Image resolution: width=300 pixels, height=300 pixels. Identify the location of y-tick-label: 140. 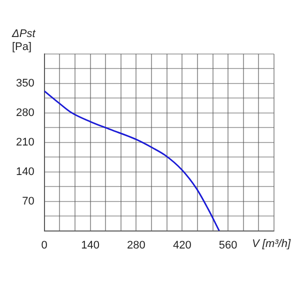
(25, 172).